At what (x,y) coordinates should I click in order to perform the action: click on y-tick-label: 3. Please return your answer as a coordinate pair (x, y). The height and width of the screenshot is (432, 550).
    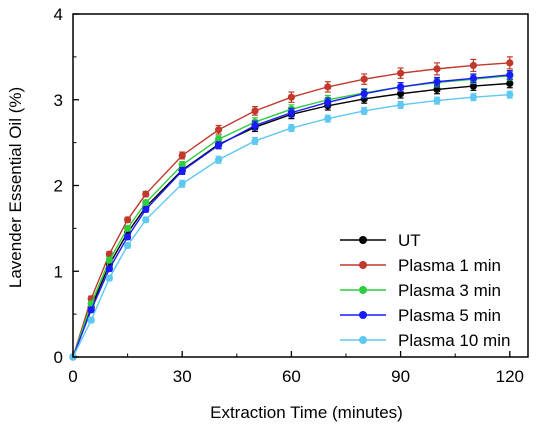
    Looking at the image, I should click on (58, 100).